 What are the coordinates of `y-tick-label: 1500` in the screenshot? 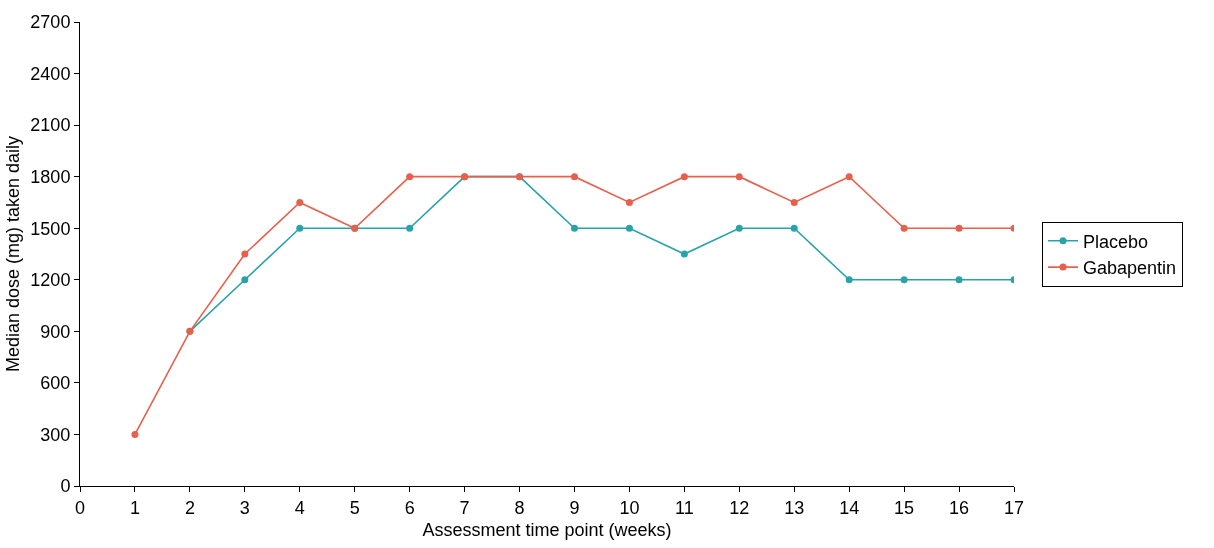 It's located at (50, 228).